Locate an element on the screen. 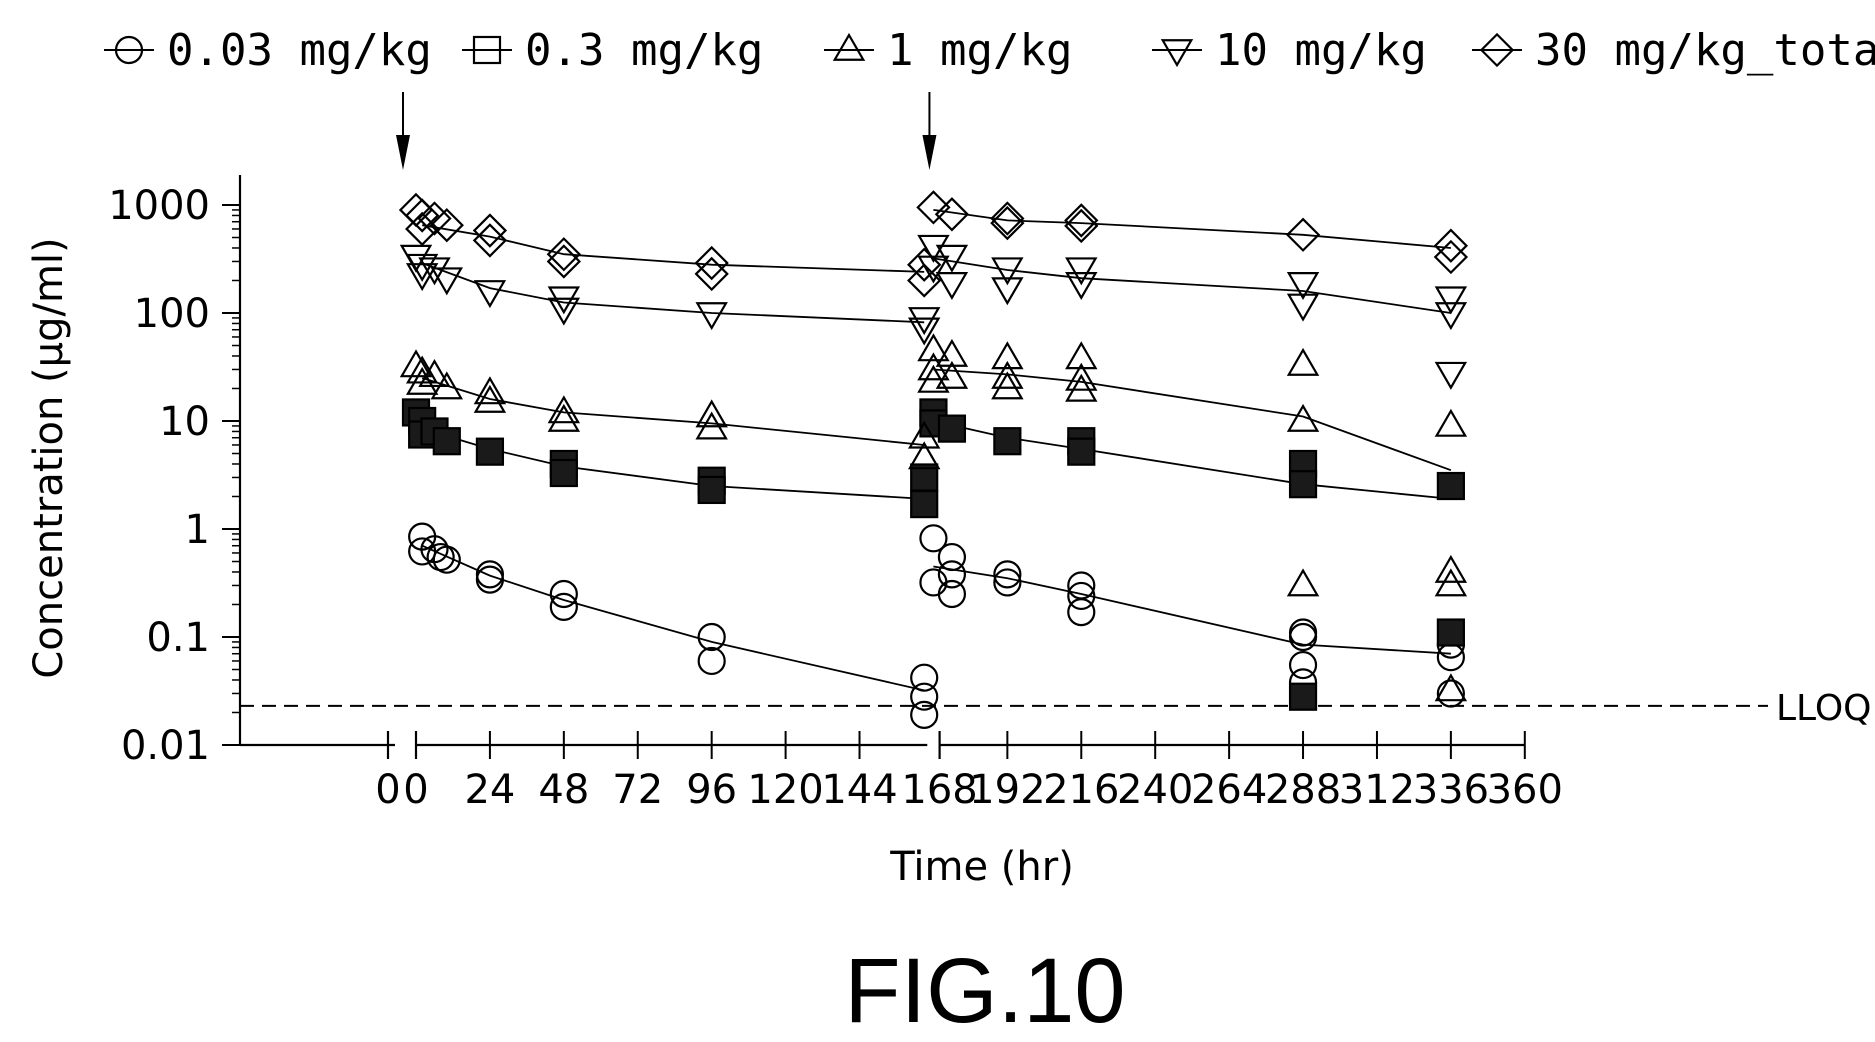  mean-line-series-5-week2 is located at coordinates (1192, 229).